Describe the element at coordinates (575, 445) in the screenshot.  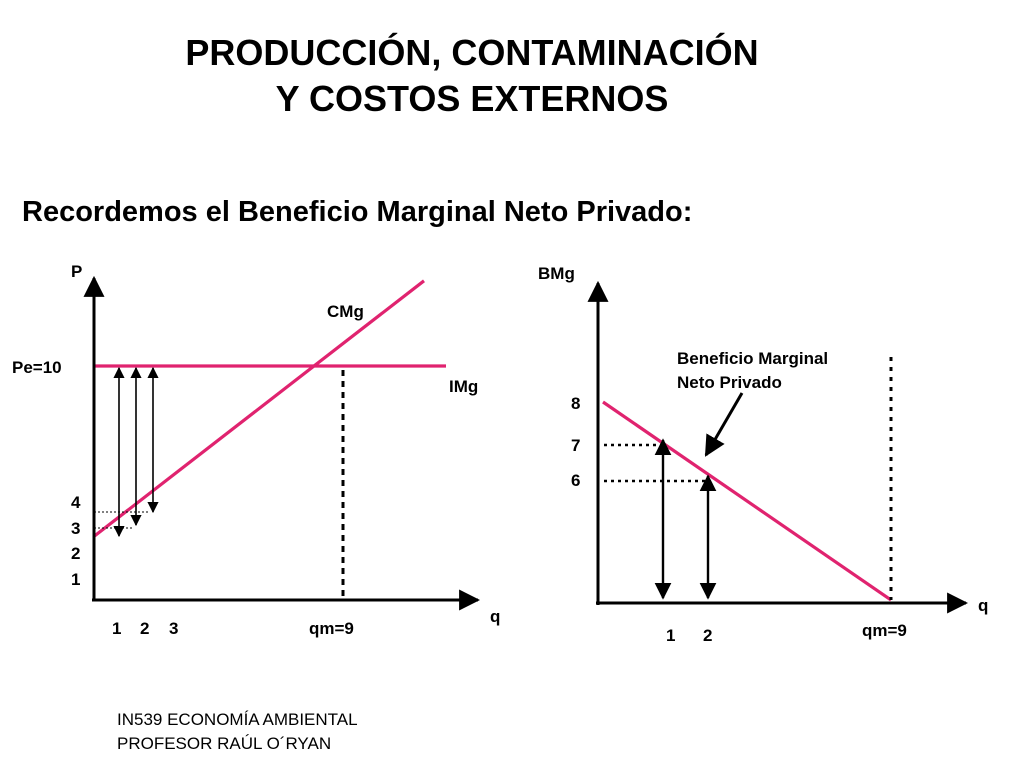
I see `y-tick-7: 7` at that location.